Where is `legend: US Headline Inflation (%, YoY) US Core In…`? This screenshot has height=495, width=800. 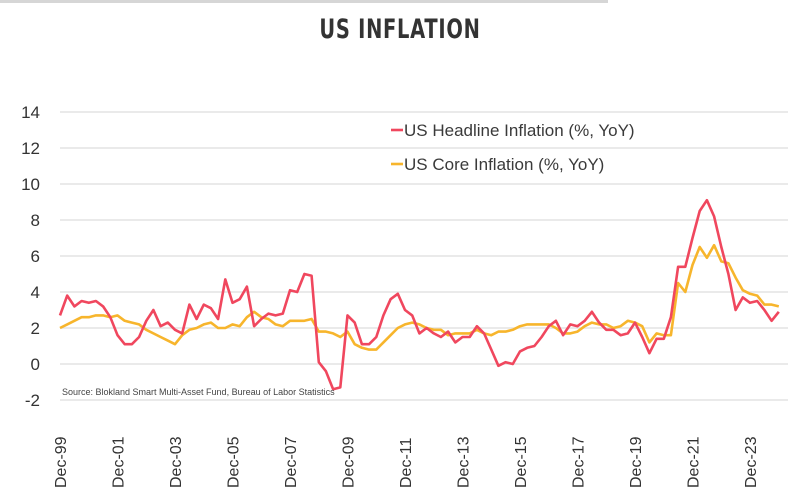 legend: US Headline Inflation (%, YoY) US Core In… is located at coordinates (513, 147).